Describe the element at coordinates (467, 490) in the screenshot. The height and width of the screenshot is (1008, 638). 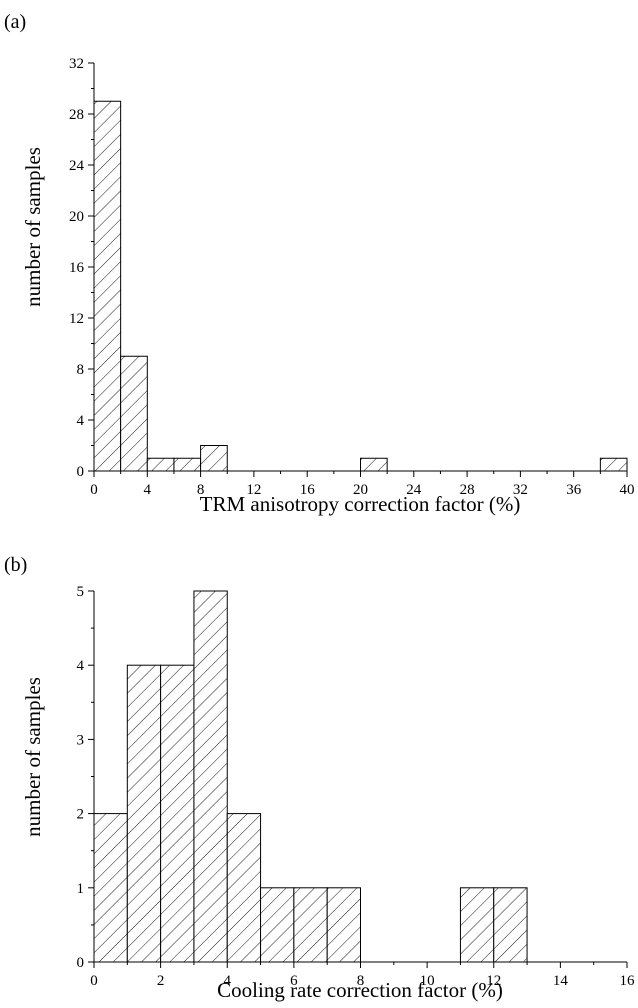
I see `x-tick-label-a-7: 28` at that location.